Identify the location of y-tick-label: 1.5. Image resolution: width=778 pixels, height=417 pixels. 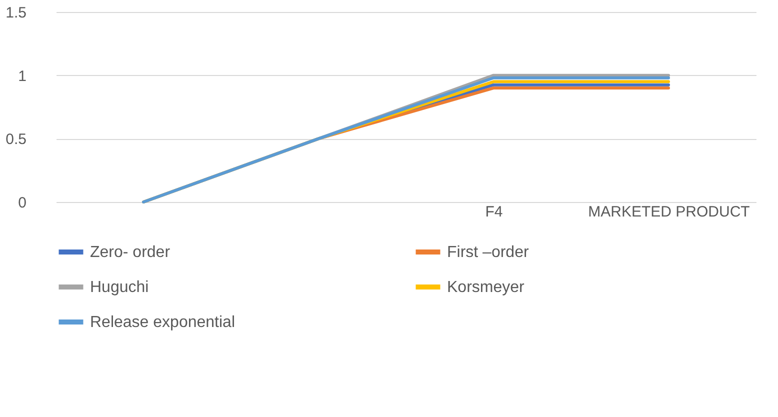
(16, 13).